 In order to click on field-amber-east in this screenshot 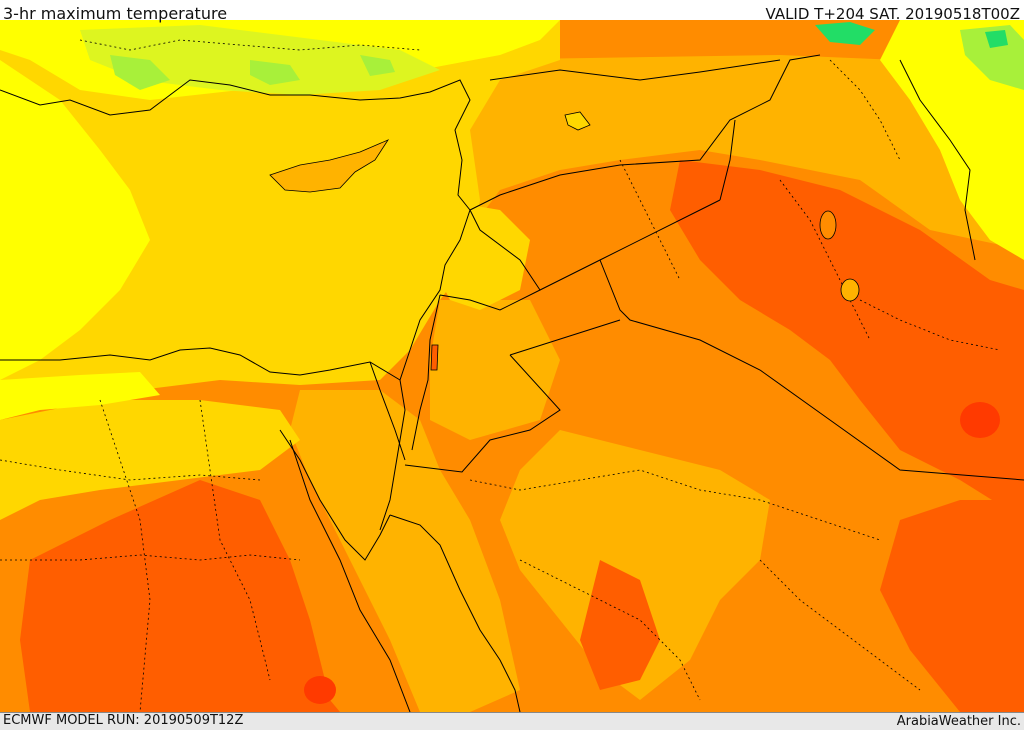, I will do `click(742, 152)`.